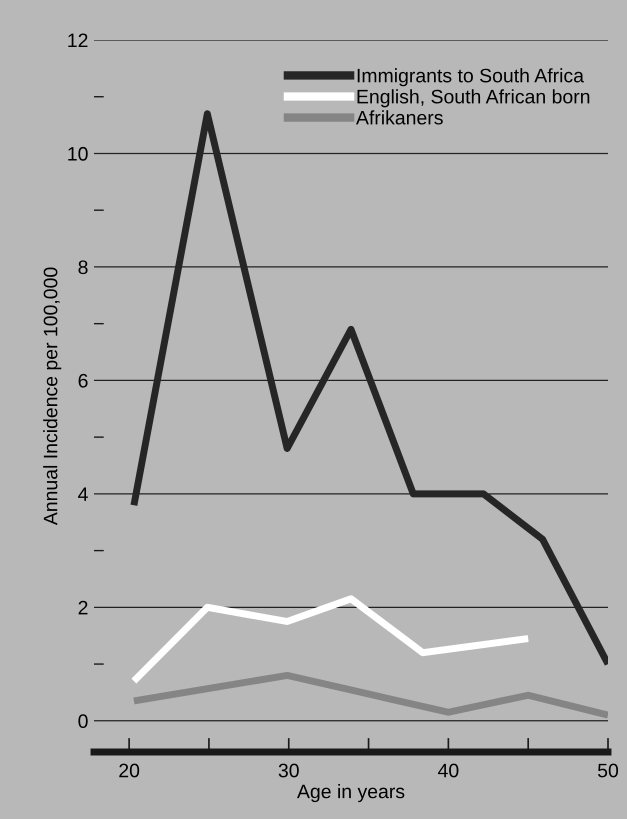  I want to click on y-axis-title: Annual Incidence per 100,000, so click(52, 397).